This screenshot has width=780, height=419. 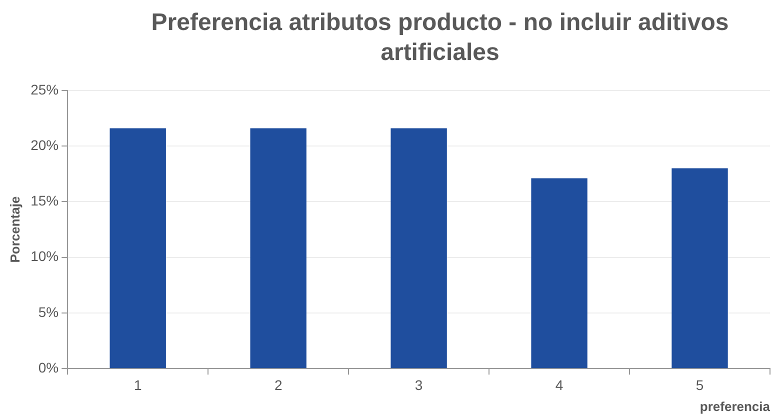 What do you see at coordinates (44, 144) in the screenshot?
I see `y-tick-label: 20%` at bounding box center [44, 144].